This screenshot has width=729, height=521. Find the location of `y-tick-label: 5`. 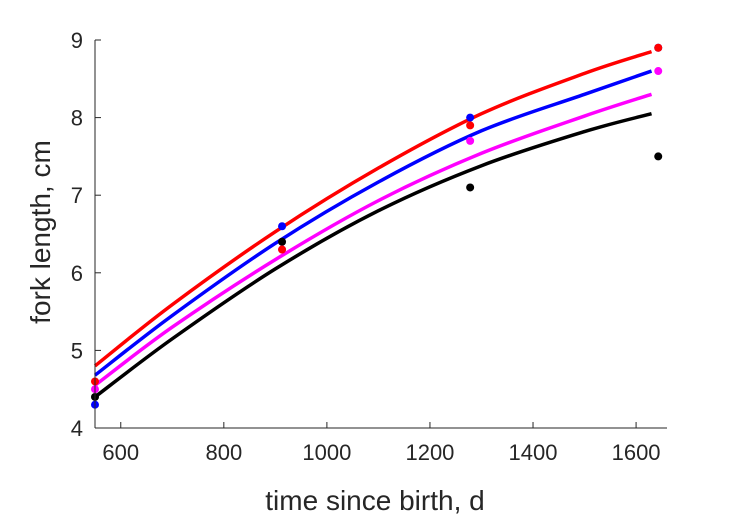

y-tick-label: 5 is located at coordinates (77, 350).